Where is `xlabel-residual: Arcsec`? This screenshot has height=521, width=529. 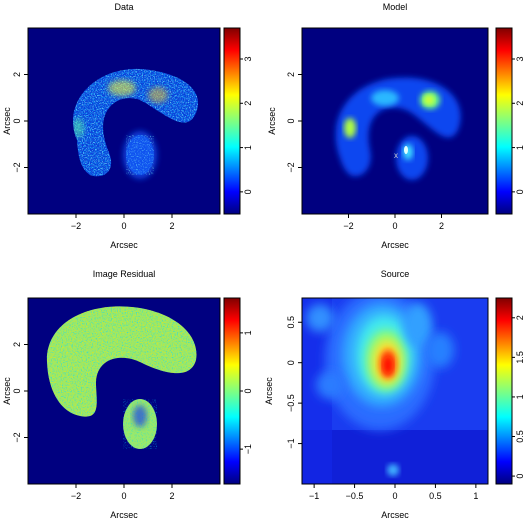 xlabel-residual: Arcsec is located at coordinates (124, 515).